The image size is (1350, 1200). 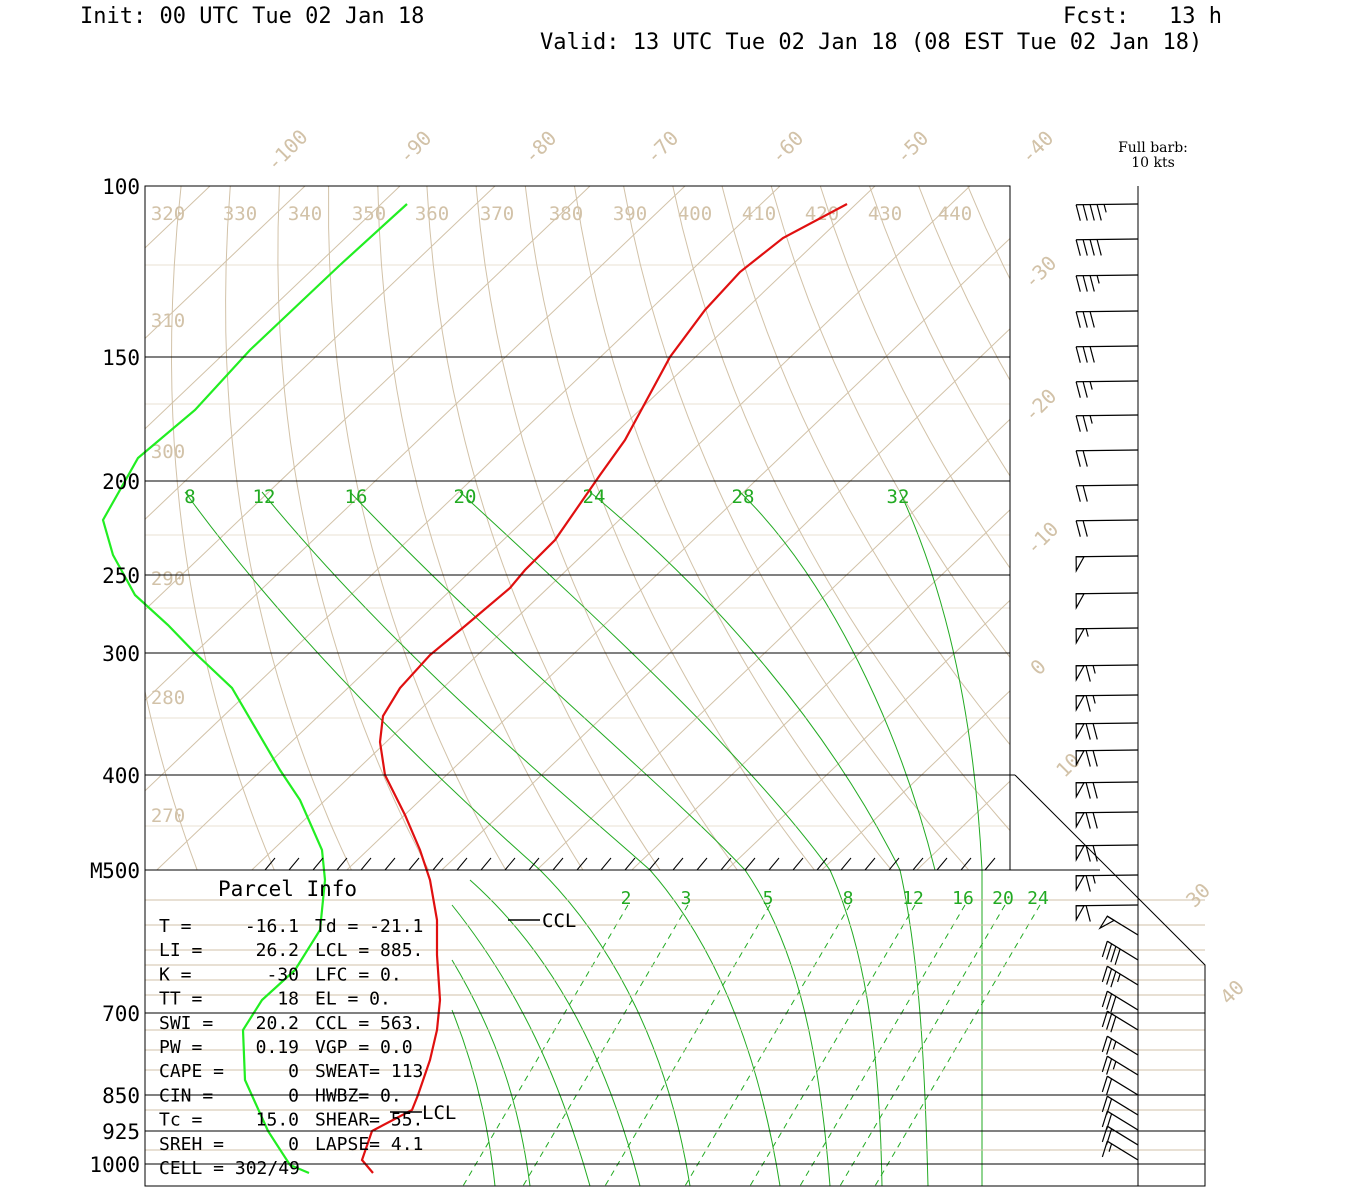 What do you see at coordinates (1068, 765) in the screenshot?
I see `isotherm-label: 10` at bounding box center [1068, 765].